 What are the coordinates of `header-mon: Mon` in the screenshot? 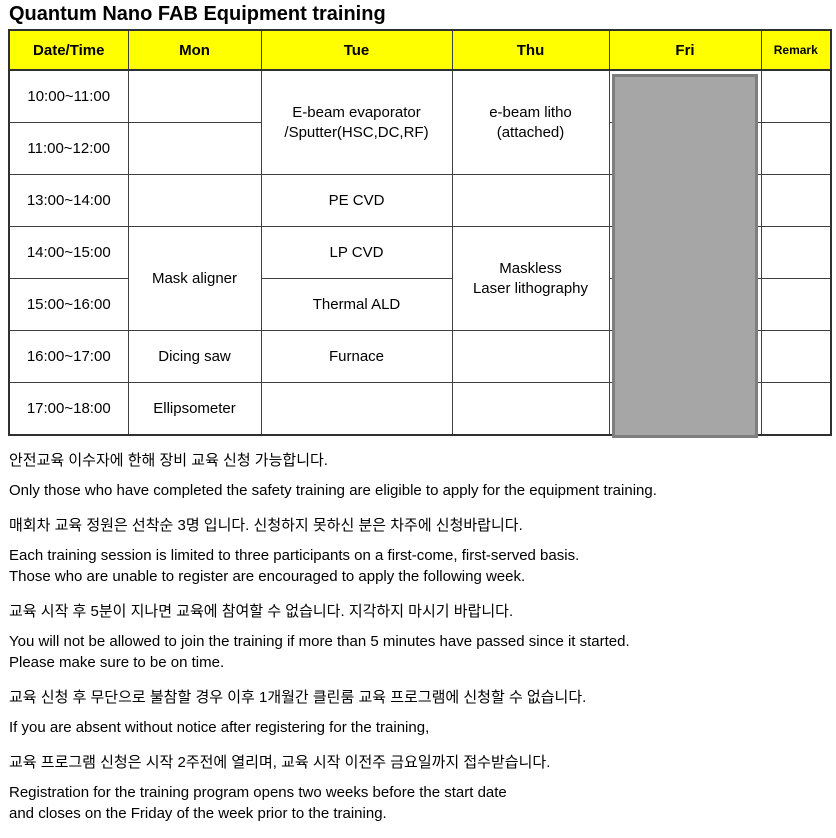 It's located at (194, 50).